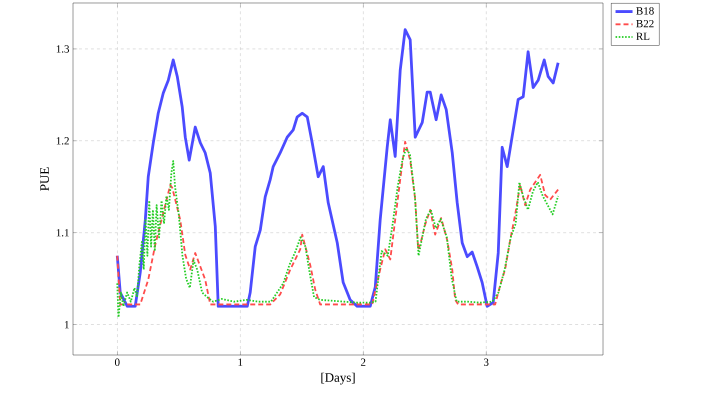  What do you see at coordinates (643, 36) in the screenshot?
I see `legend-label: RL` at bounding box center [643, 36].